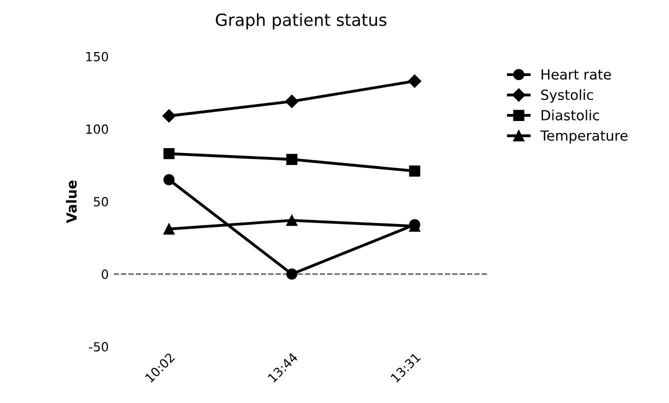 The height and width of the screenshot is (403, 669). What do you see at coordinates (576, 74) in the screenshot?
I see `legend-label: Heart rate` at bounding box center [576, 74].